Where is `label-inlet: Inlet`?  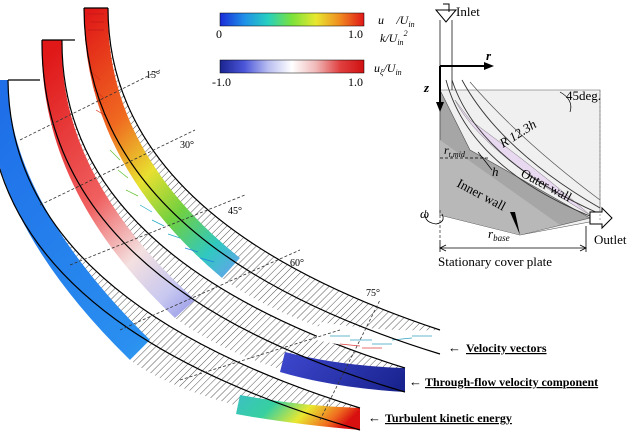
label-inlet: Inlet is located at coordinates (468, 11).